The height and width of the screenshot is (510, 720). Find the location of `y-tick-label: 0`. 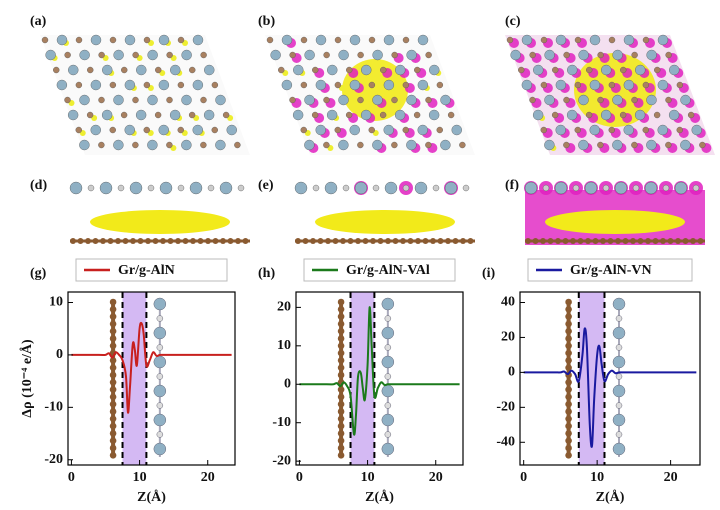

y-tick-label: 0 is located at coordinates (287, 383).